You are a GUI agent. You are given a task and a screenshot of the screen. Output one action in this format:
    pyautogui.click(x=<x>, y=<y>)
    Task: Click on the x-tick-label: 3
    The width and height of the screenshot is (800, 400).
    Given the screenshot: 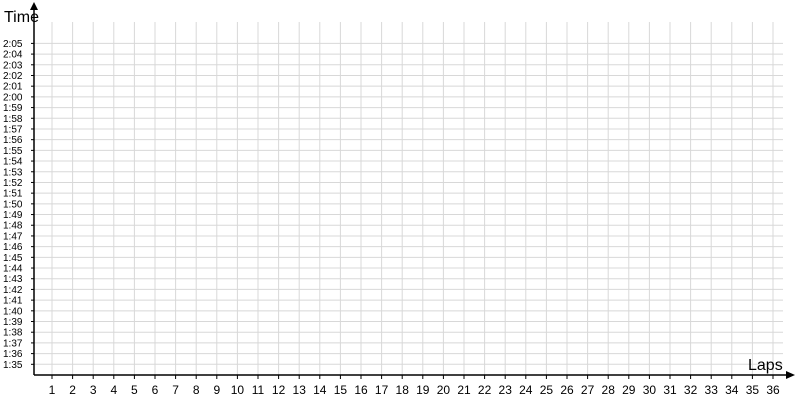 What is the action you would take?
    pyautogui.click(x=93, y=390)
    